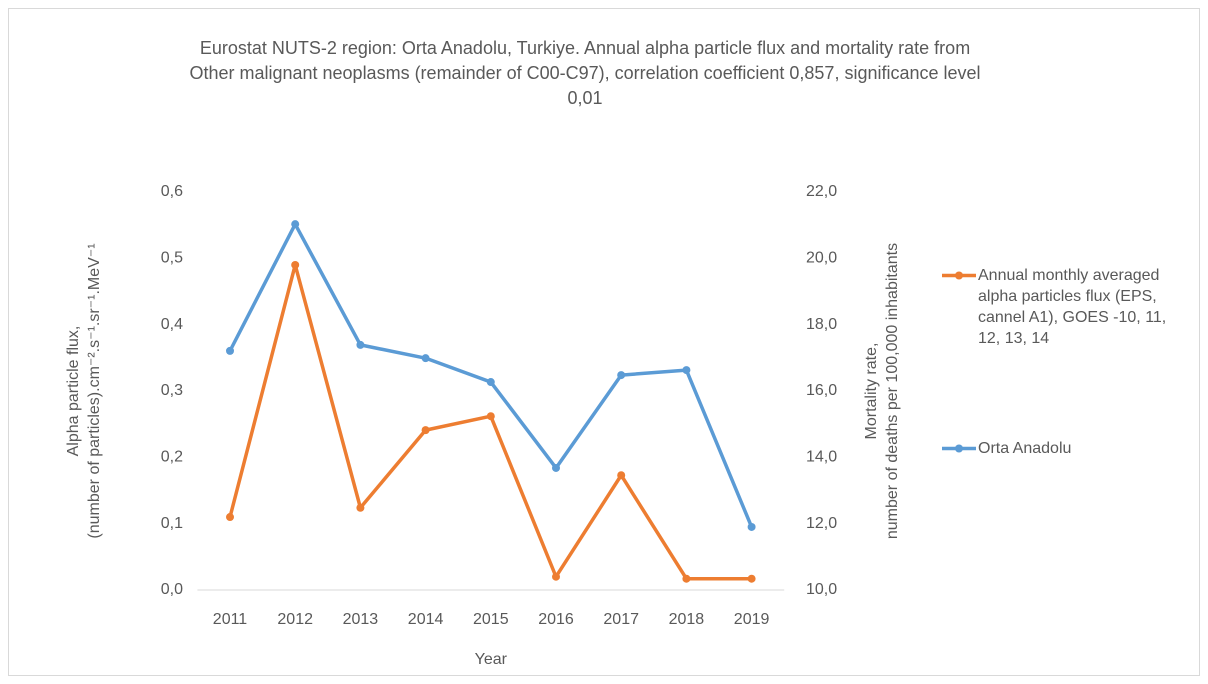 The width and height of the screenshot is (1208, 684). I want to click on x-axis-label: Year, so click(491, 659).